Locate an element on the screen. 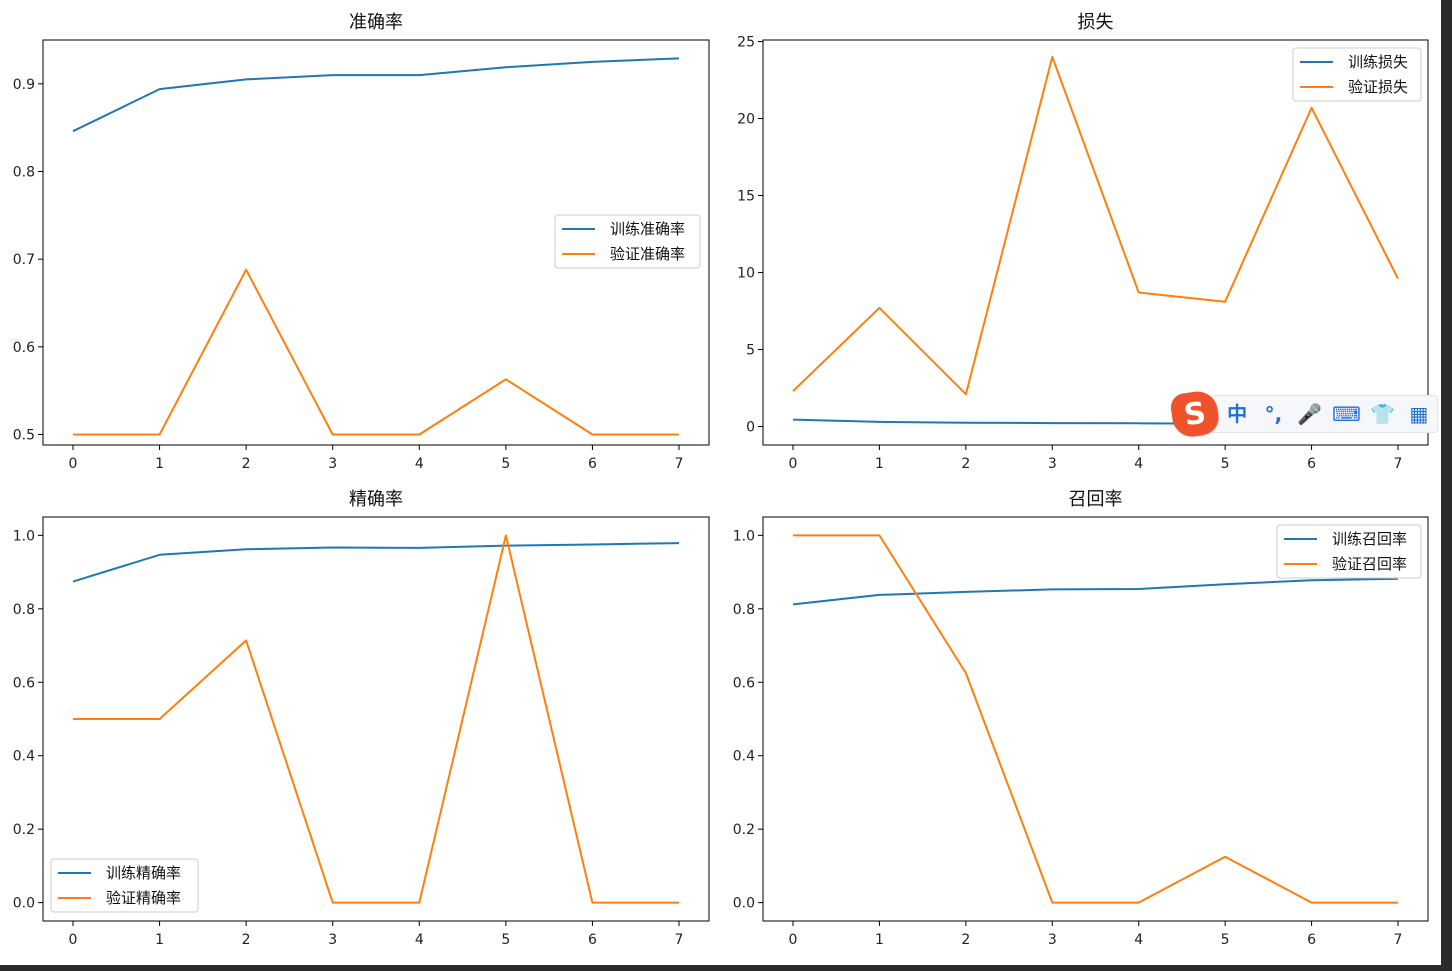 Image resolution: width=1452 pixels, height=971 pixels. chart-4-xtick-label: 3 is located at coordinates (1052, 940).